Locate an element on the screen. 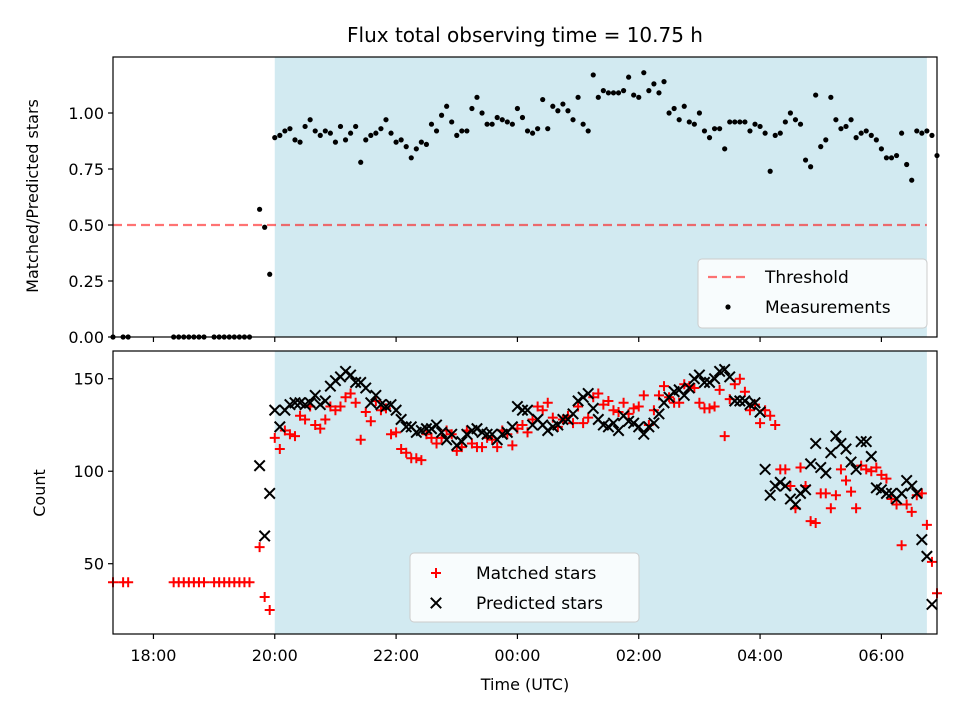  top-legend: Threshold Measurements is located at coordinates (812, 293).